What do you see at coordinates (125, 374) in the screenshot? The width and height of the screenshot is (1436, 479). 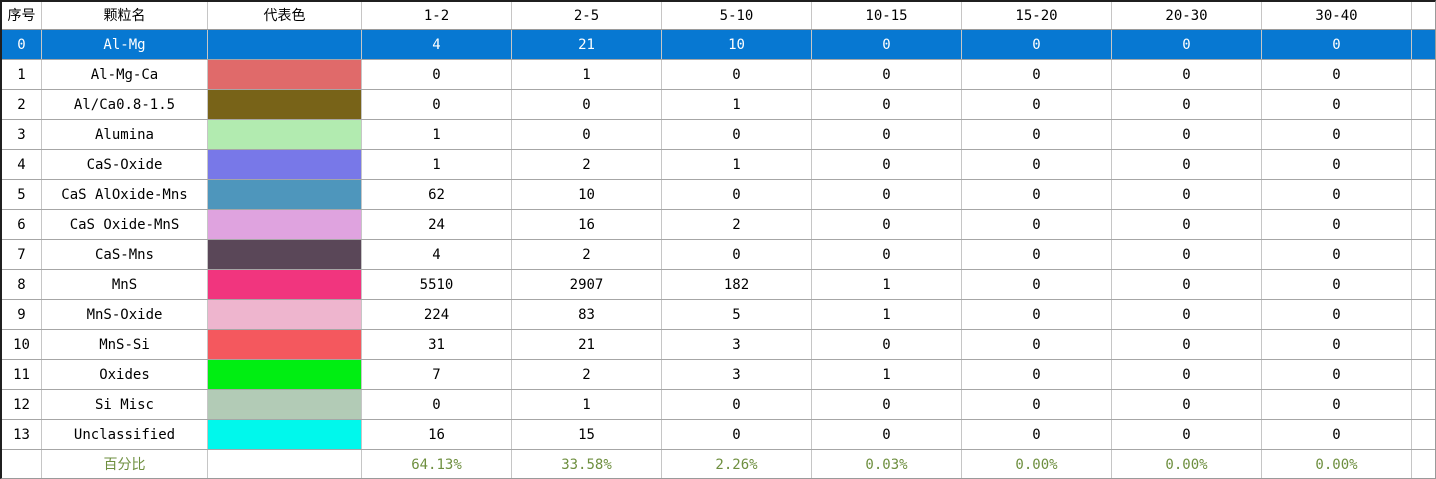 I see `particle-name-cell: Oxides` at bounding box center [125, 374].